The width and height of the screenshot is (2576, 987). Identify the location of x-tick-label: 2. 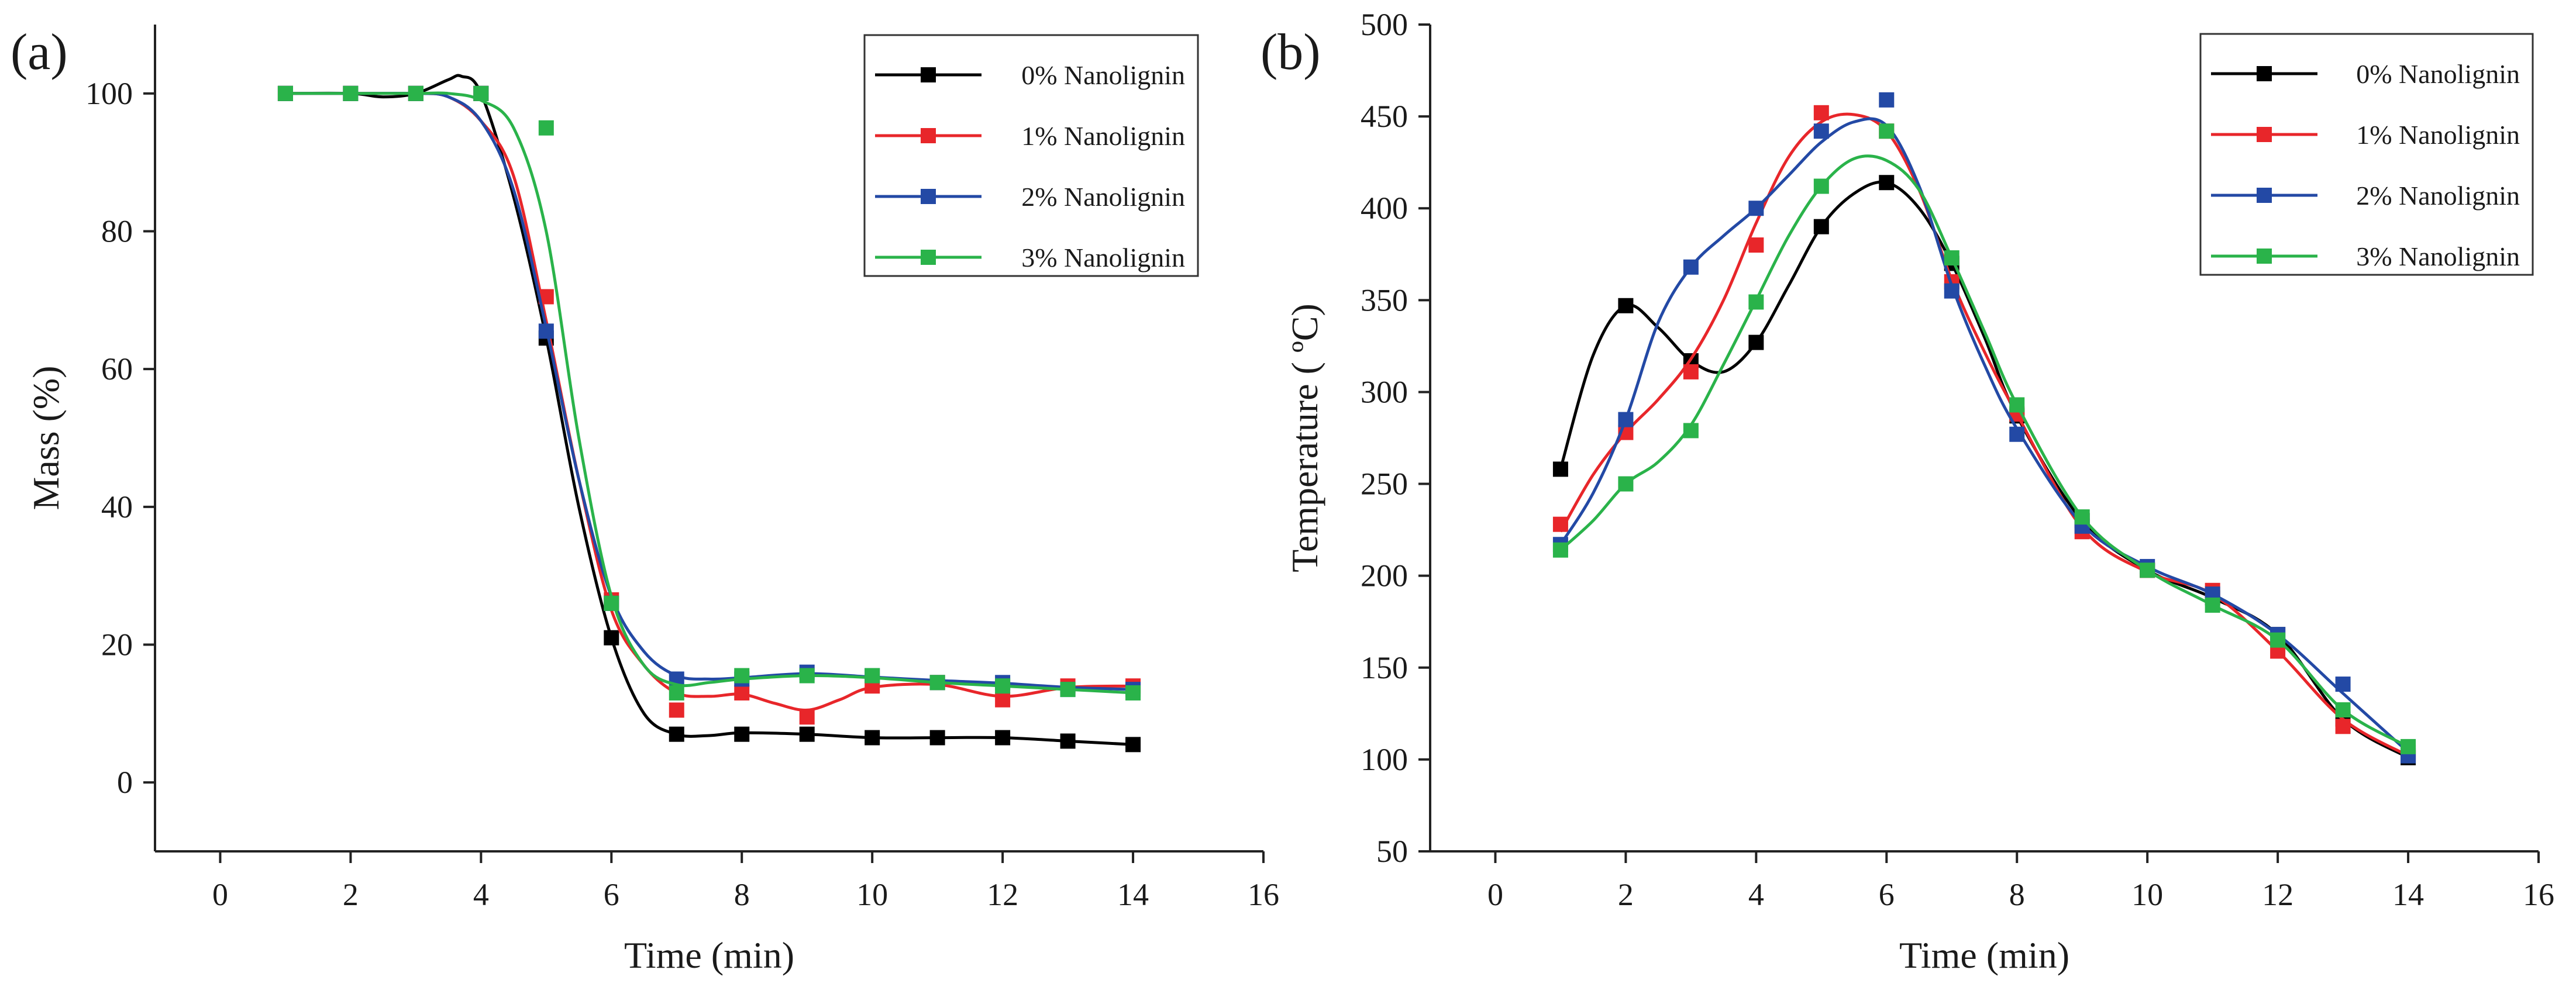
(1626, 894).